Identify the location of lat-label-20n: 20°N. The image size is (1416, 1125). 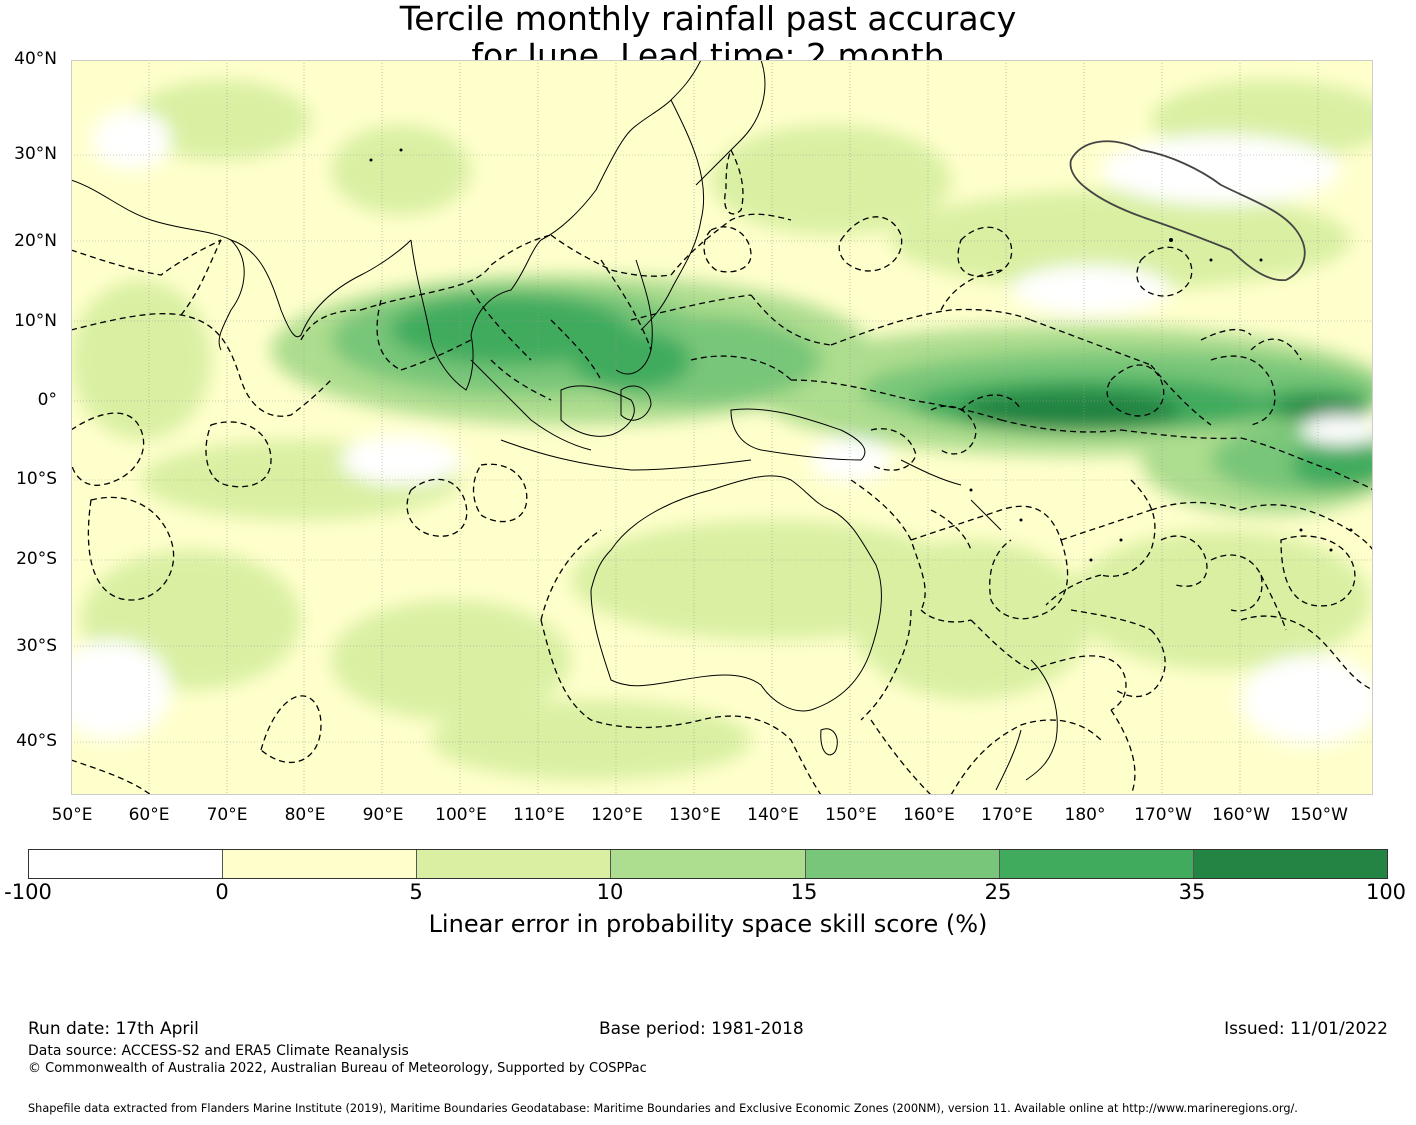
(35, 241).